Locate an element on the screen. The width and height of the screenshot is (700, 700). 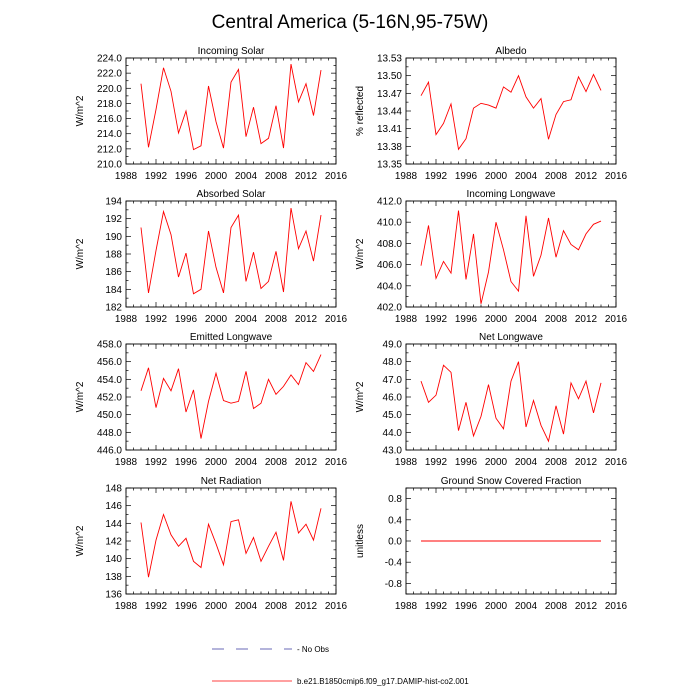
y-tick-label: 454.0 is located at coordinates (109, 380).